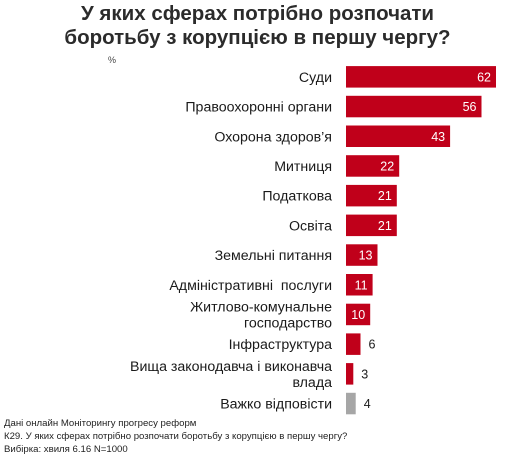  What do you see at coordinates (257, 37) in the screenshot?
I see `chart-title-line-2: боротьбу з корупцією в першу чергу?` at bounding box center [257, 37].